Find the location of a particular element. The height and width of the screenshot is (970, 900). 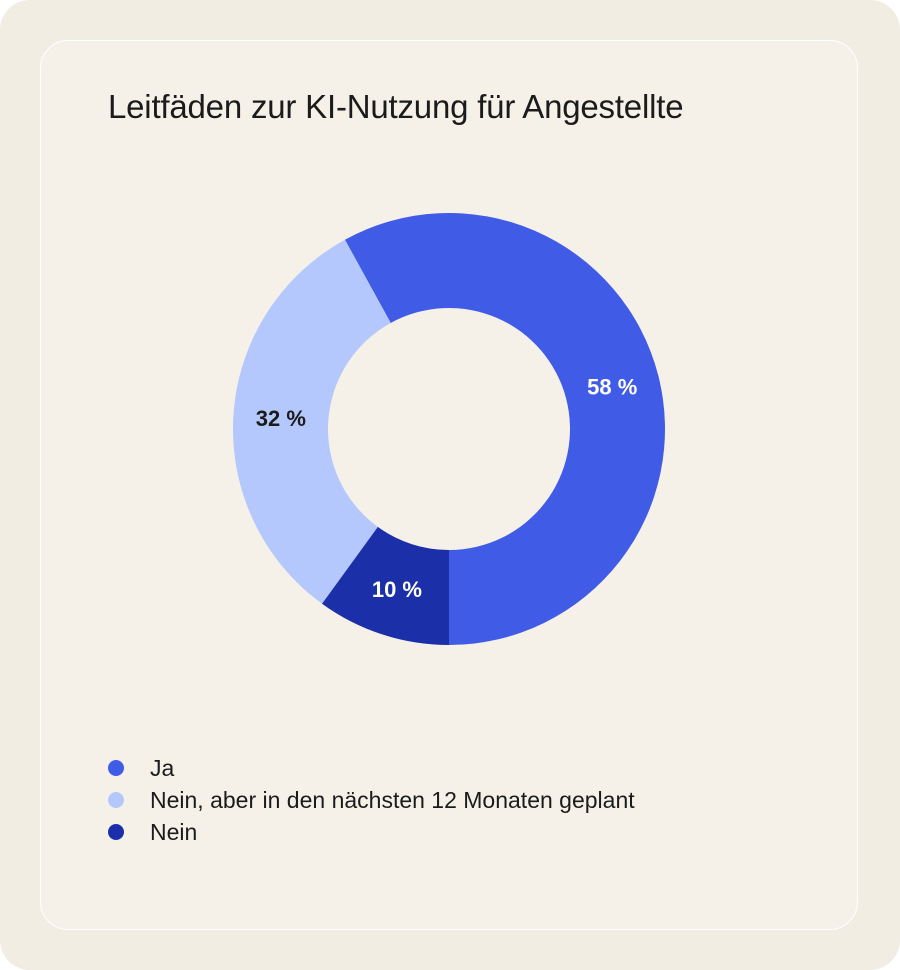

legend-label-nein: Nein is located at coordinates (174, 831).